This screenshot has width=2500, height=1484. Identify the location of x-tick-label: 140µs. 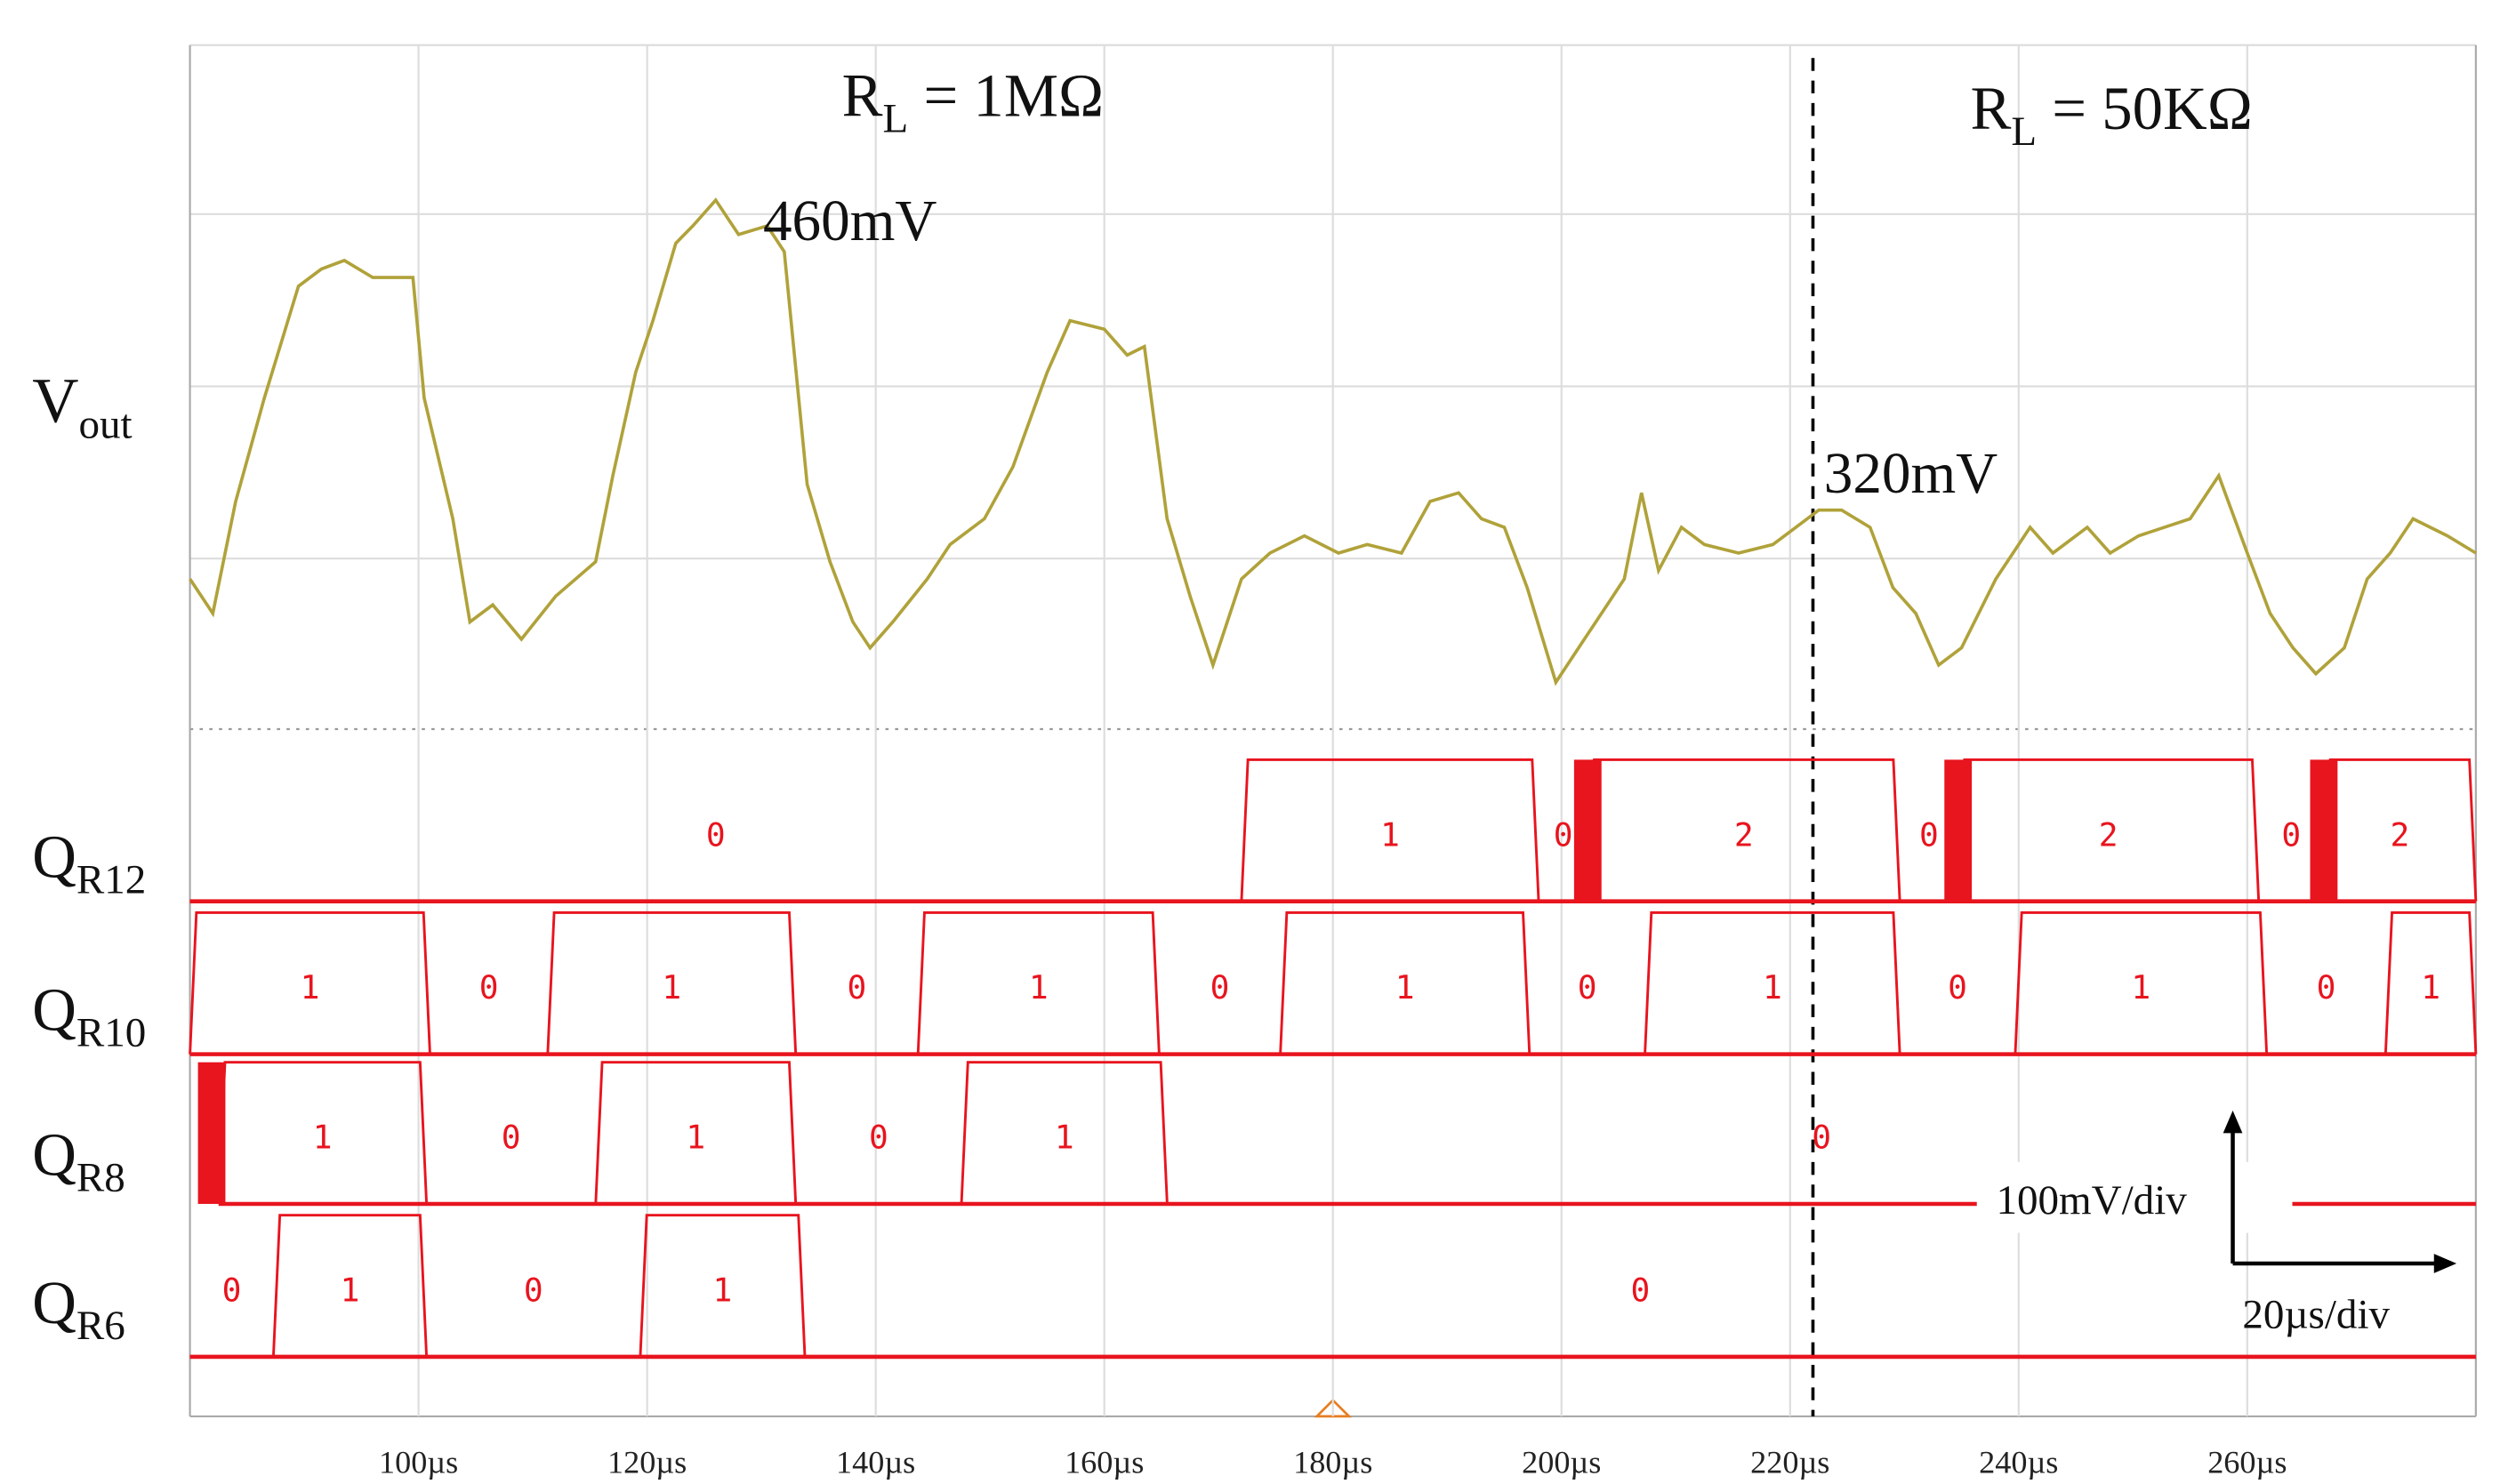
(876, 1462).